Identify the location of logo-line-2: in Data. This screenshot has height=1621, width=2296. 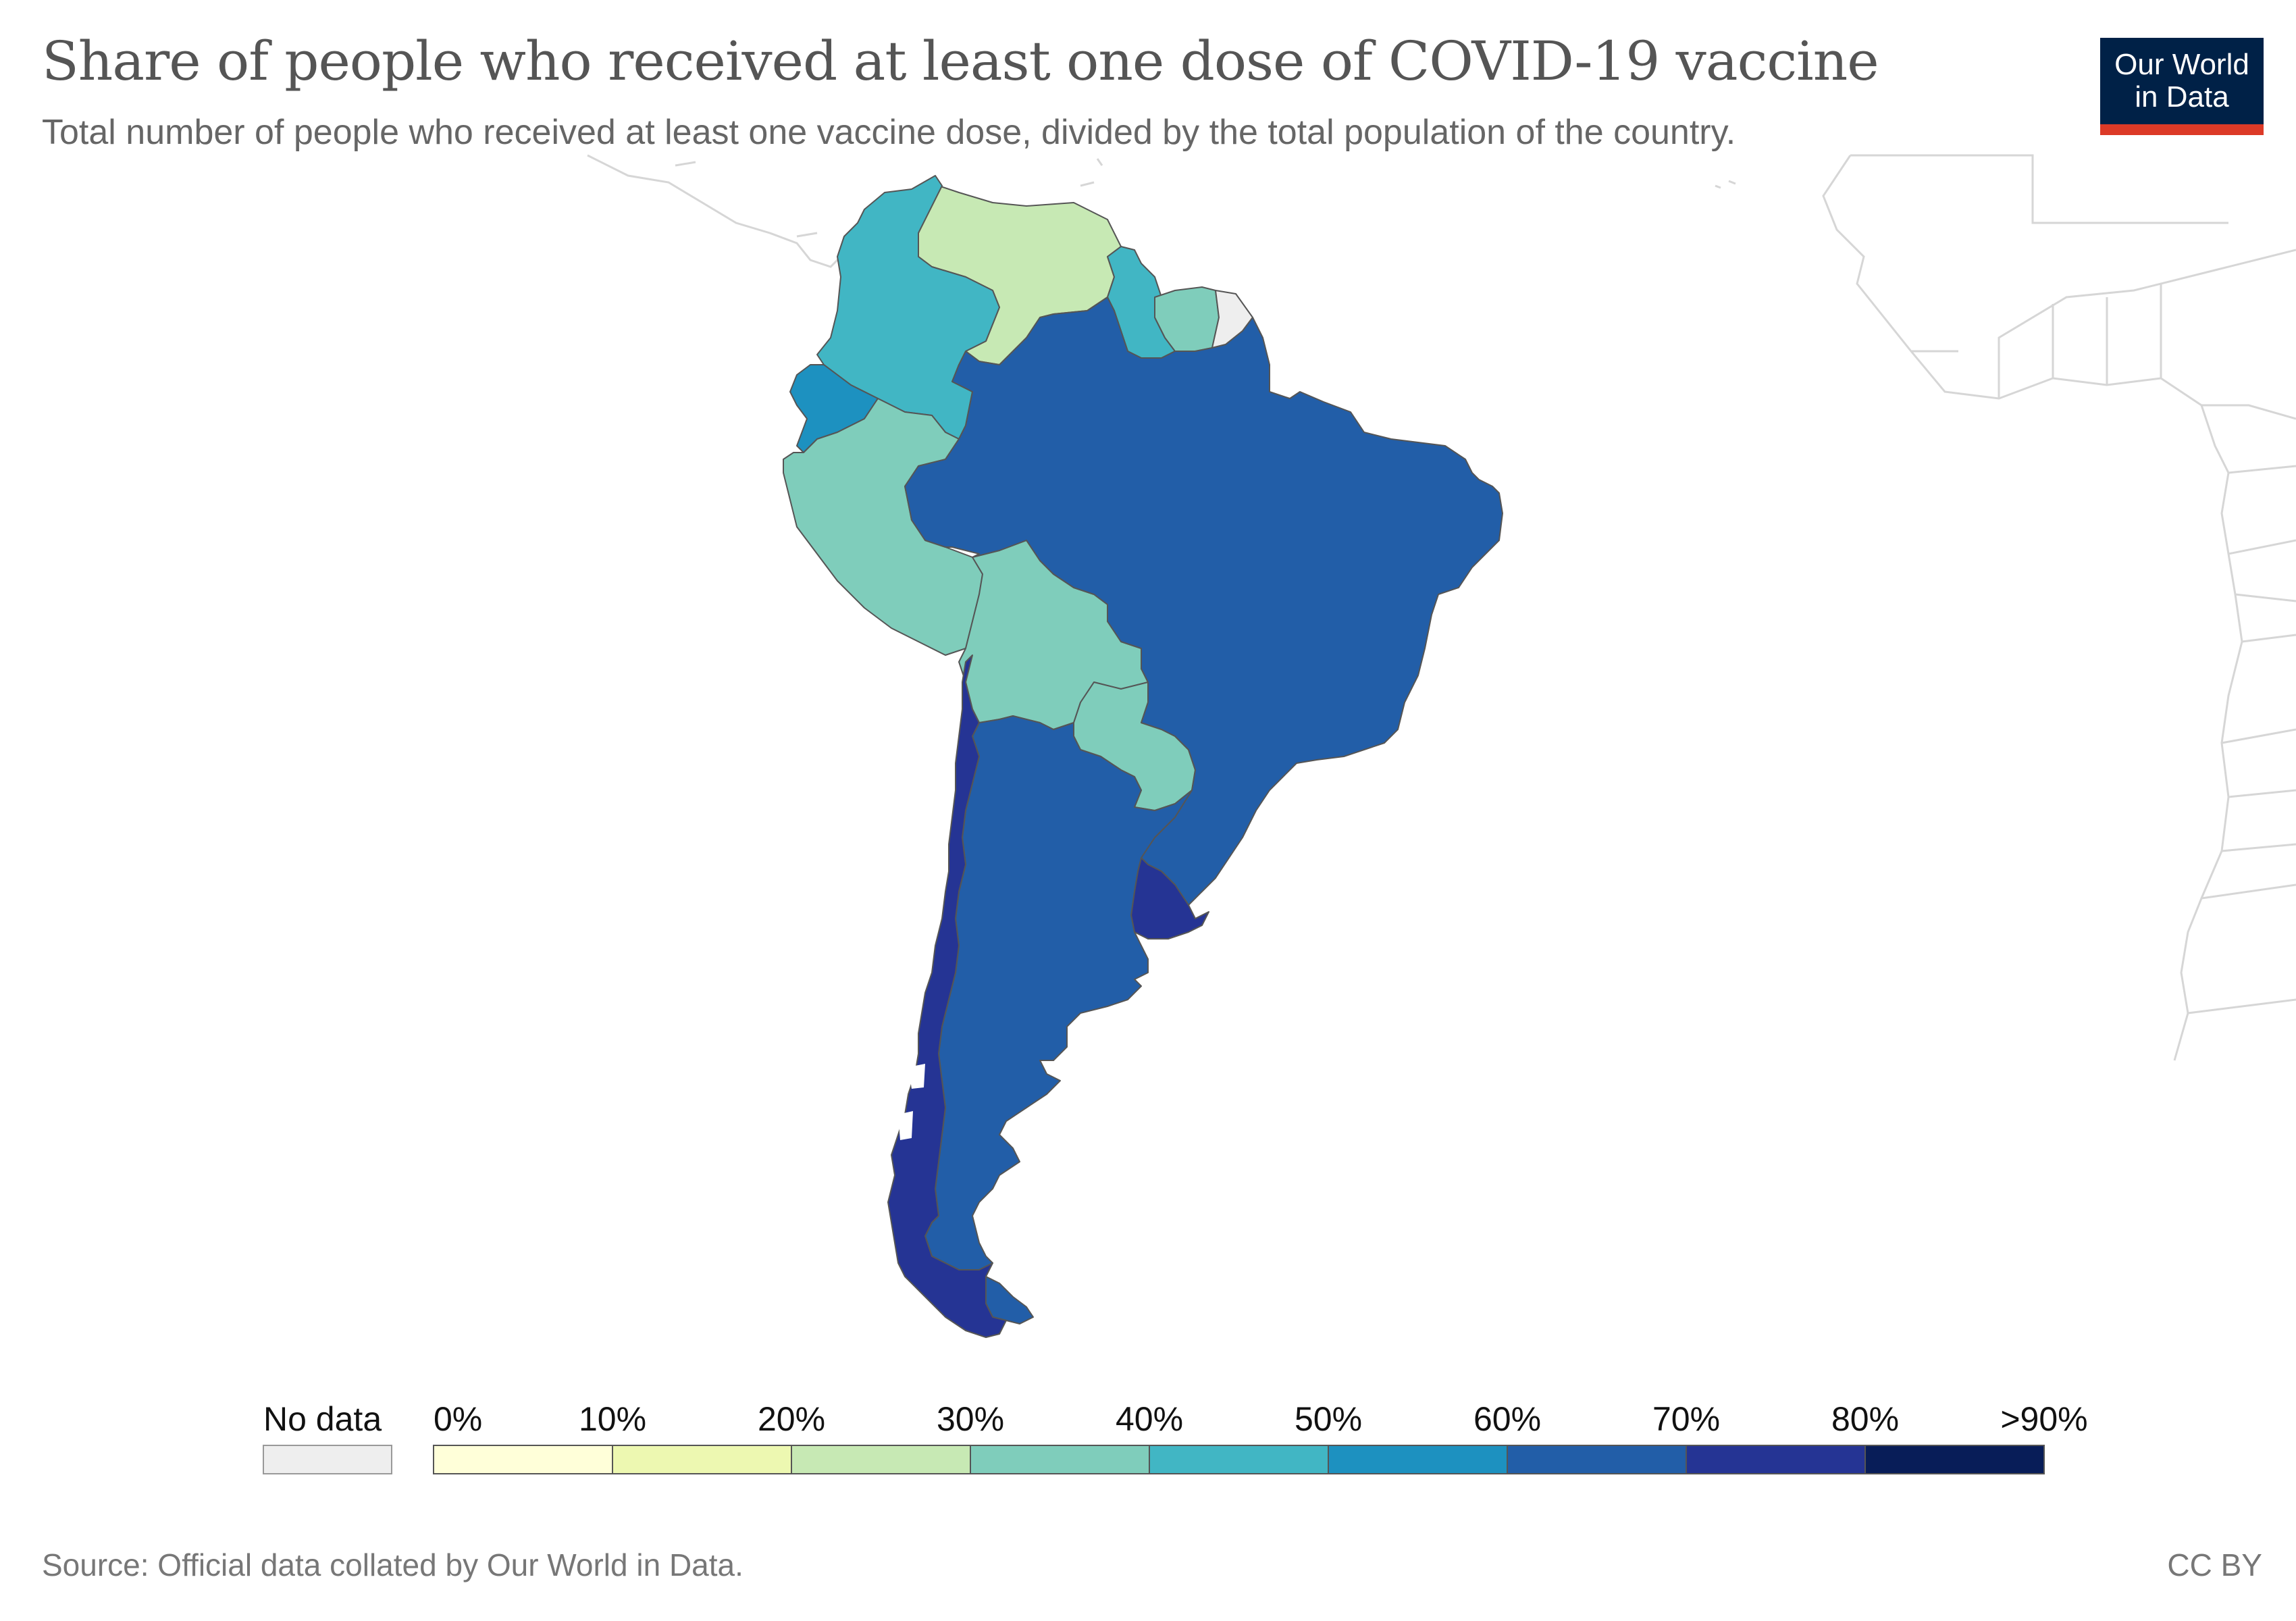
(2182, 96).